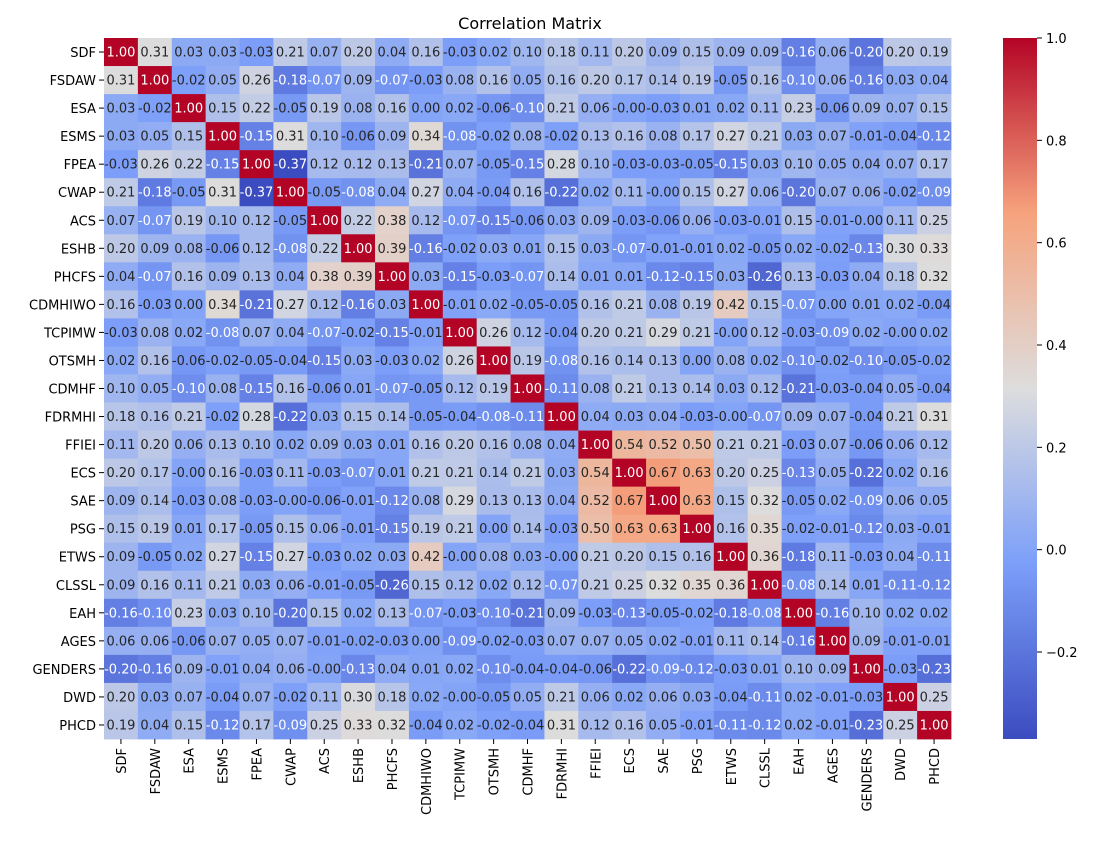 This screenshot has width=1102, height=844. Describe the element at coordinates (83, 530) in the screenshot. I see `y-tick-label: PSG` at that location.